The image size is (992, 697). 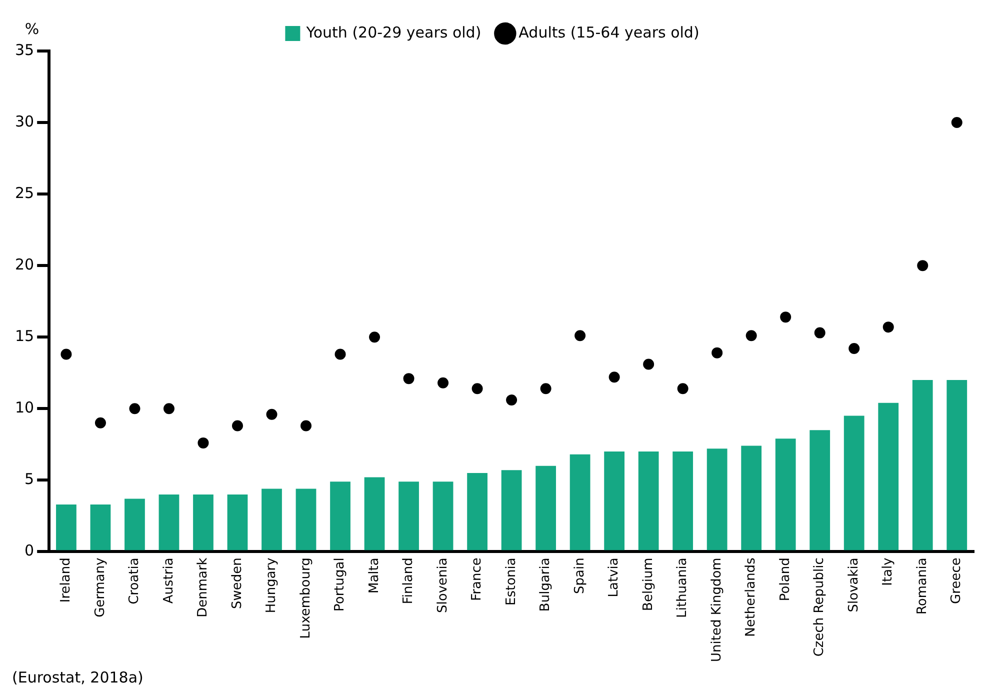 What do you see at coordinates (922, 586) in the screenshot?
I see `x-tick-label: Romania` at bounding box center [922, 586].